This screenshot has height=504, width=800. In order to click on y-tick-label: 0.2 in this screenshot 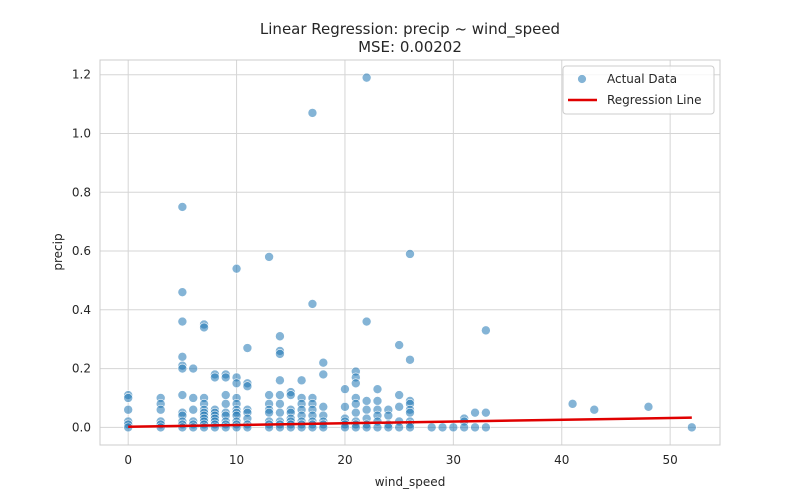, I will do `click(81, 369)`.